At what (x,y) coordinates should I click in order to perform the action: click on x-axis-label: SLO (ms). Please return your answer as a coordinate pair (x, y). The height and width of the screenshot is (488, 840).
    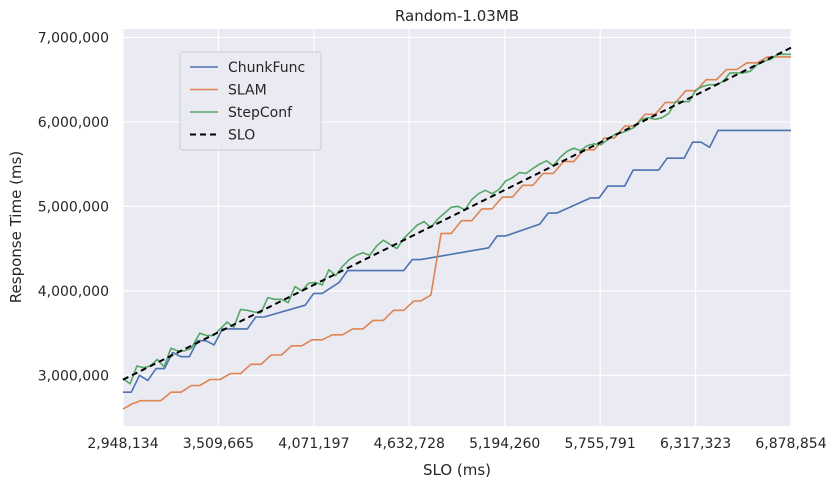
    Looking at the image, I should click on (457, 470).